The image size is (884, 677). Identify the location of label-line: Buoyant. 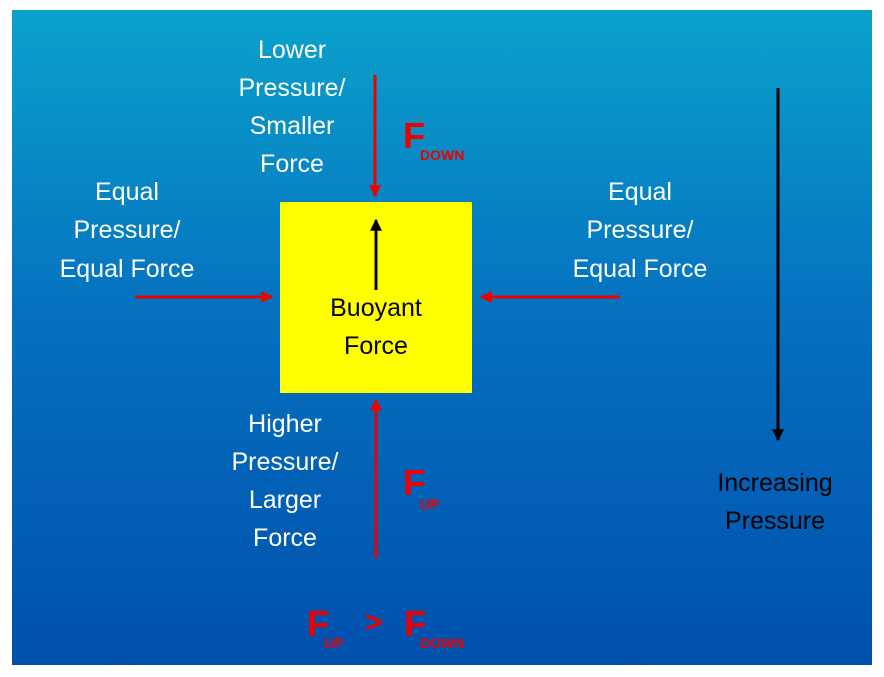
(376, 308).